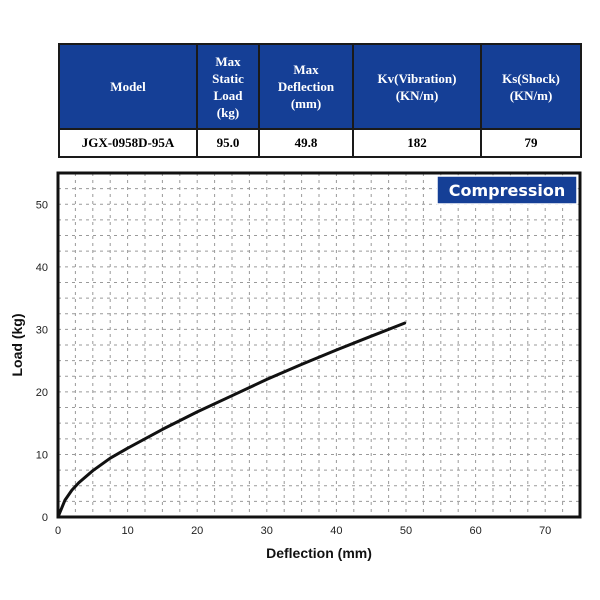  I want to click on header-max-static-load: Max Static Load (kg), so click(228, 86).